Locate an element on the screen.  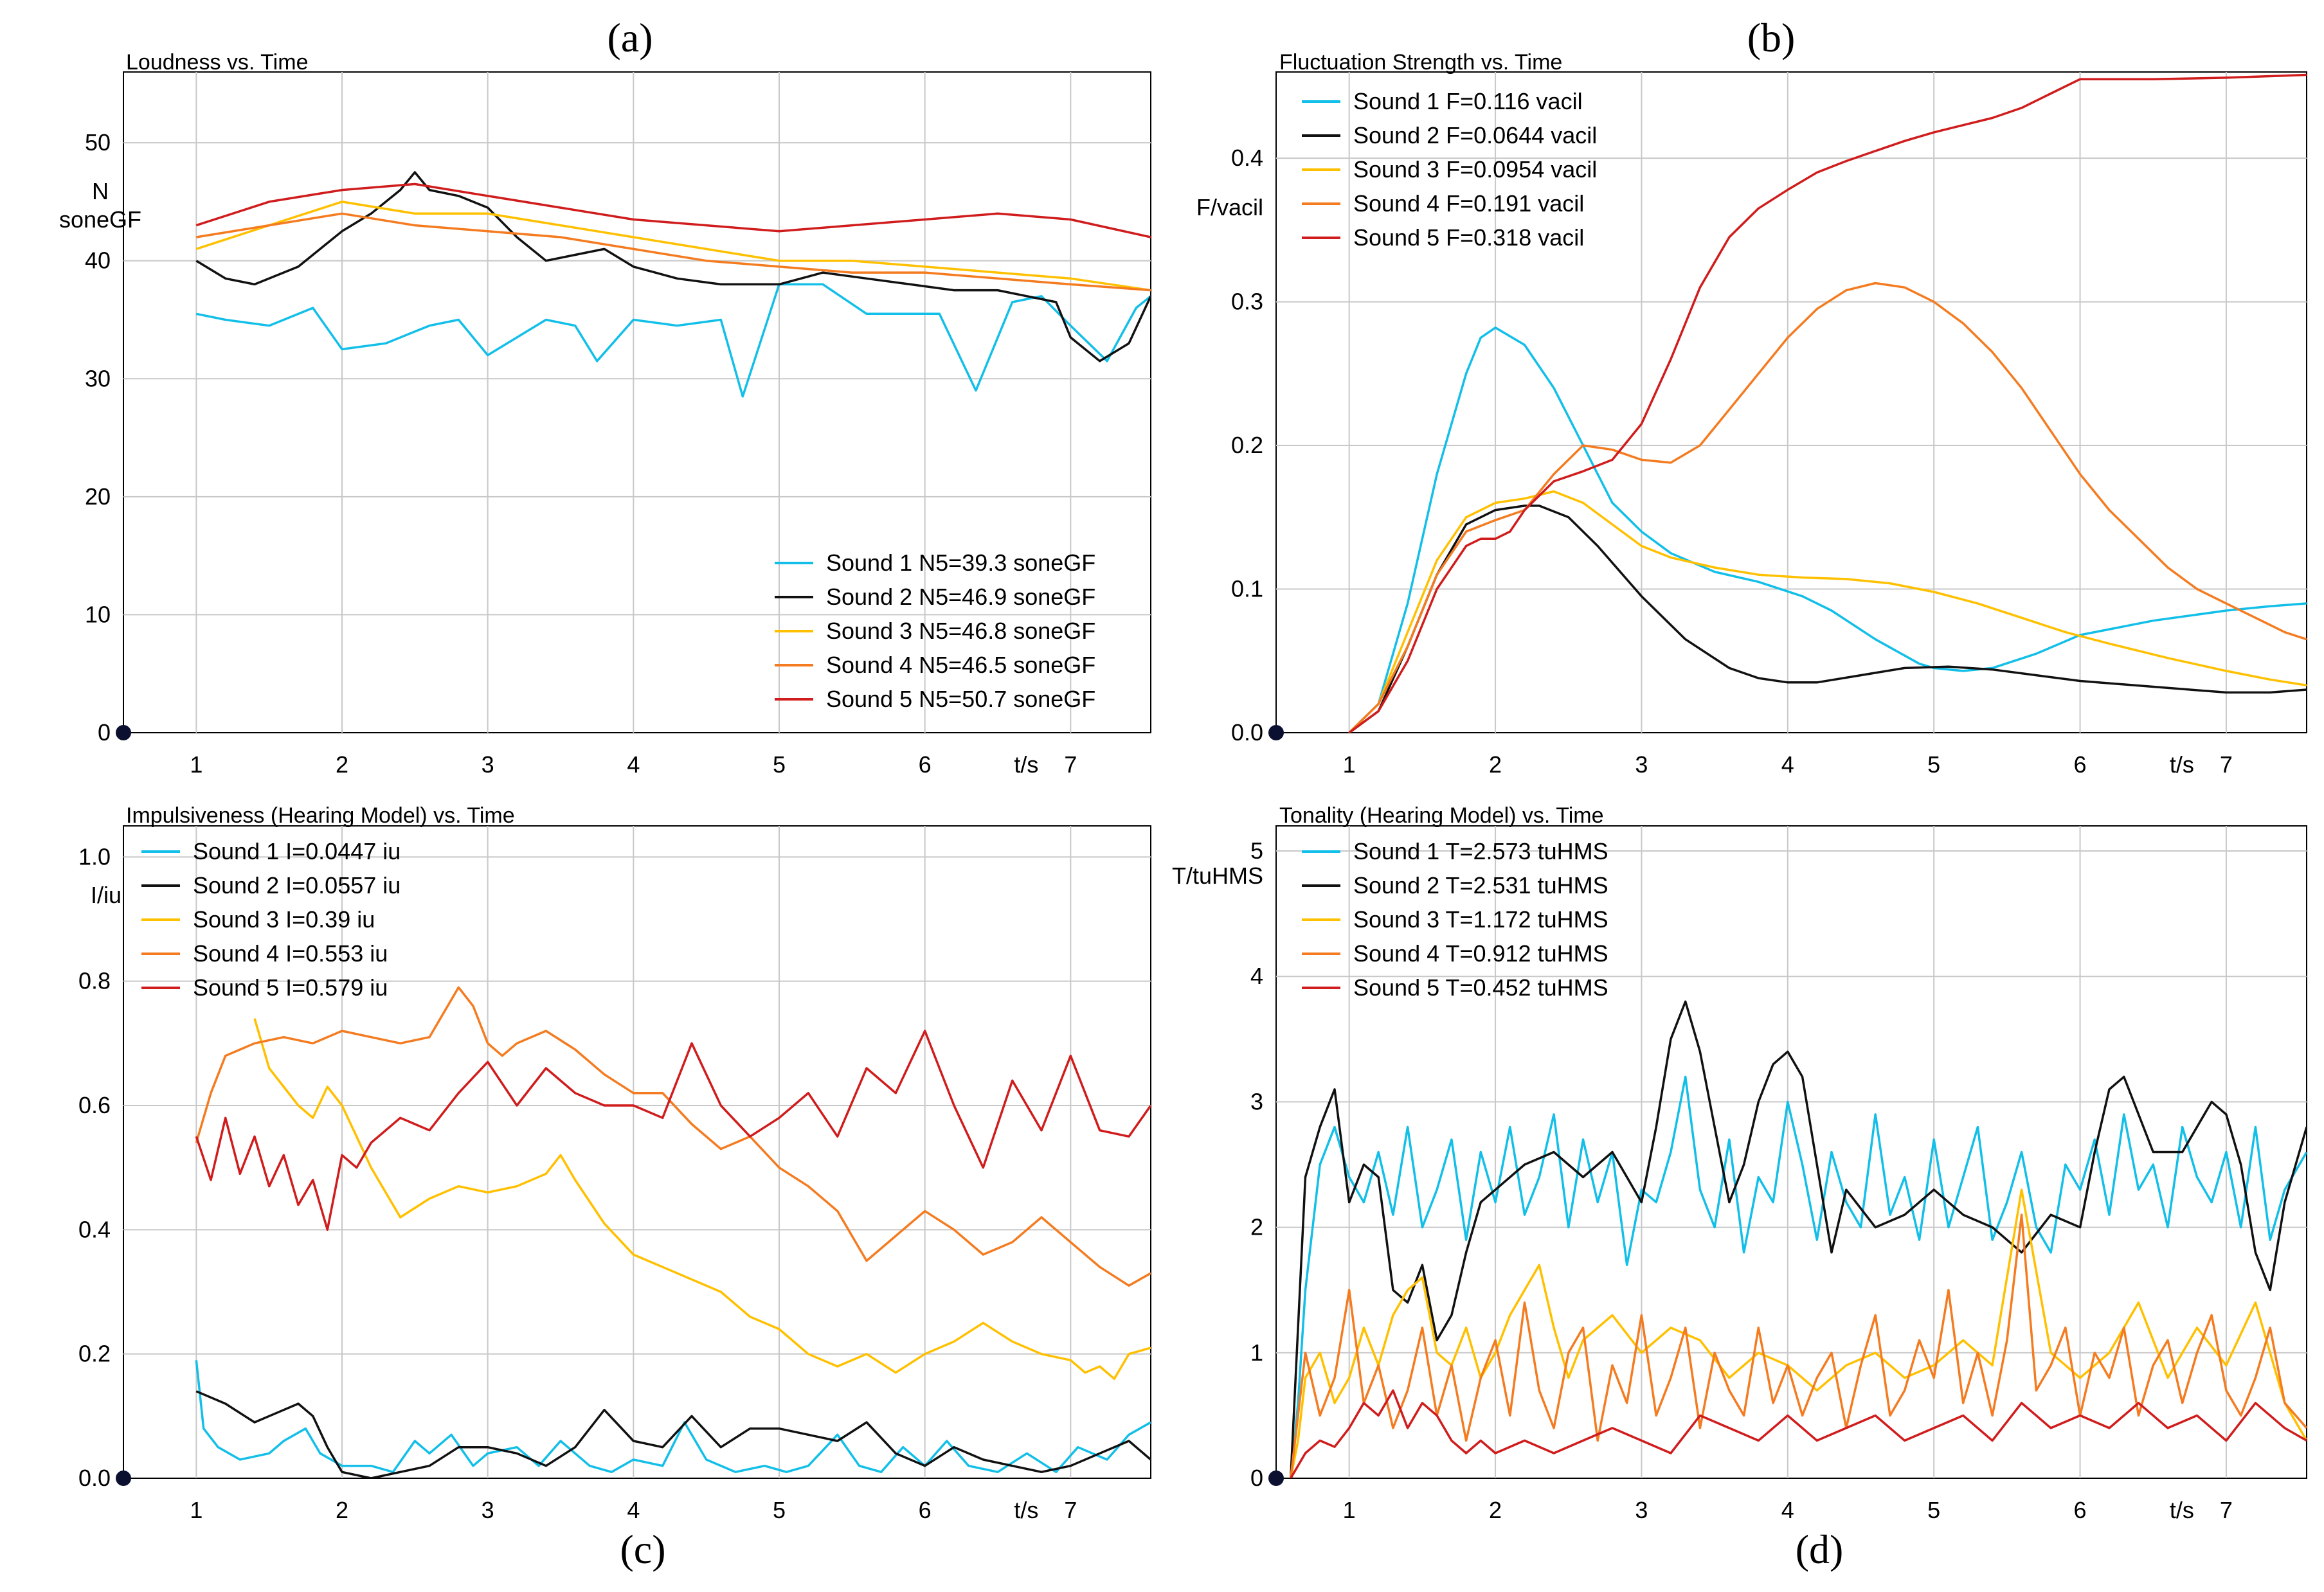
legend-entry: Sound 4 T=0.912 tuHMS is located at coordinates (1480, 953).